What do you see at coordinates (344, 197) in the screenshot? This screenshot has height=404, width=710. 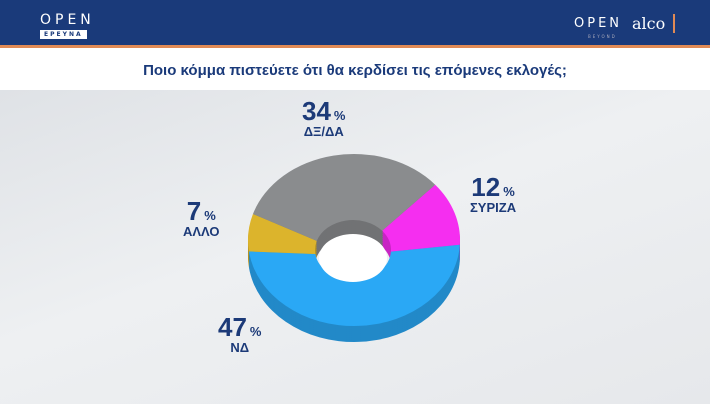 I see `slice-ΔΞ/ΔΑ` at bounding box center [344, 197].